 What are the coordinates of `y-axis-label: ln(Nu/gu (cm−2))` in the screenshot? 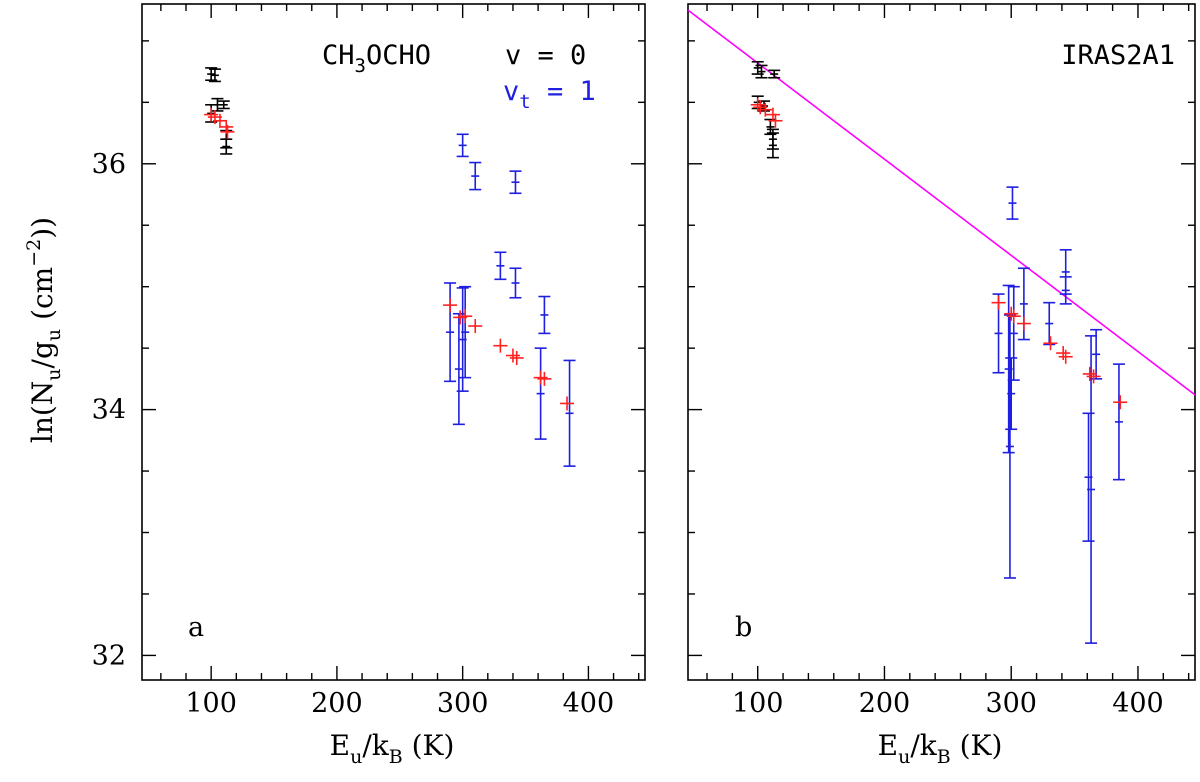 It's located at (44, 330).